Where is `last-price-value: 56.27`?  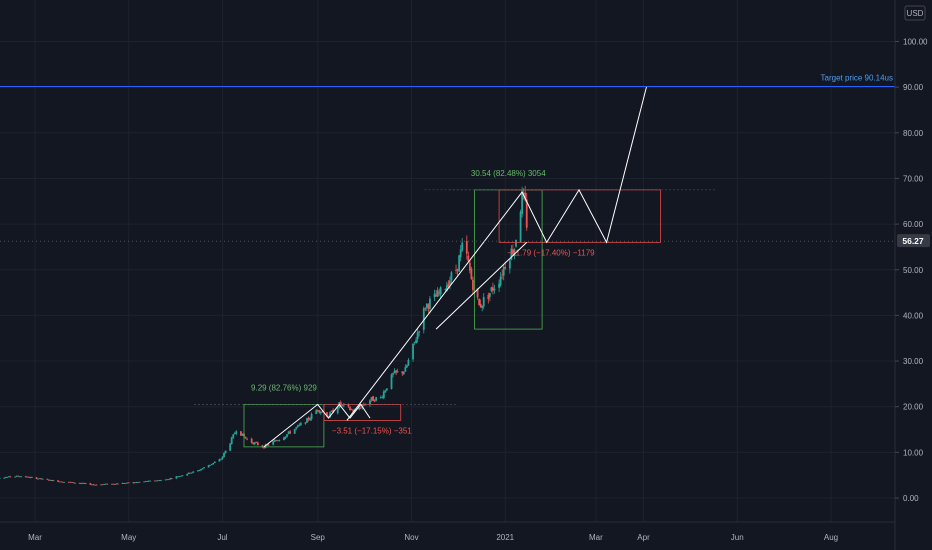 last-price-value: 56.27 is located at coordinates (913, 241).